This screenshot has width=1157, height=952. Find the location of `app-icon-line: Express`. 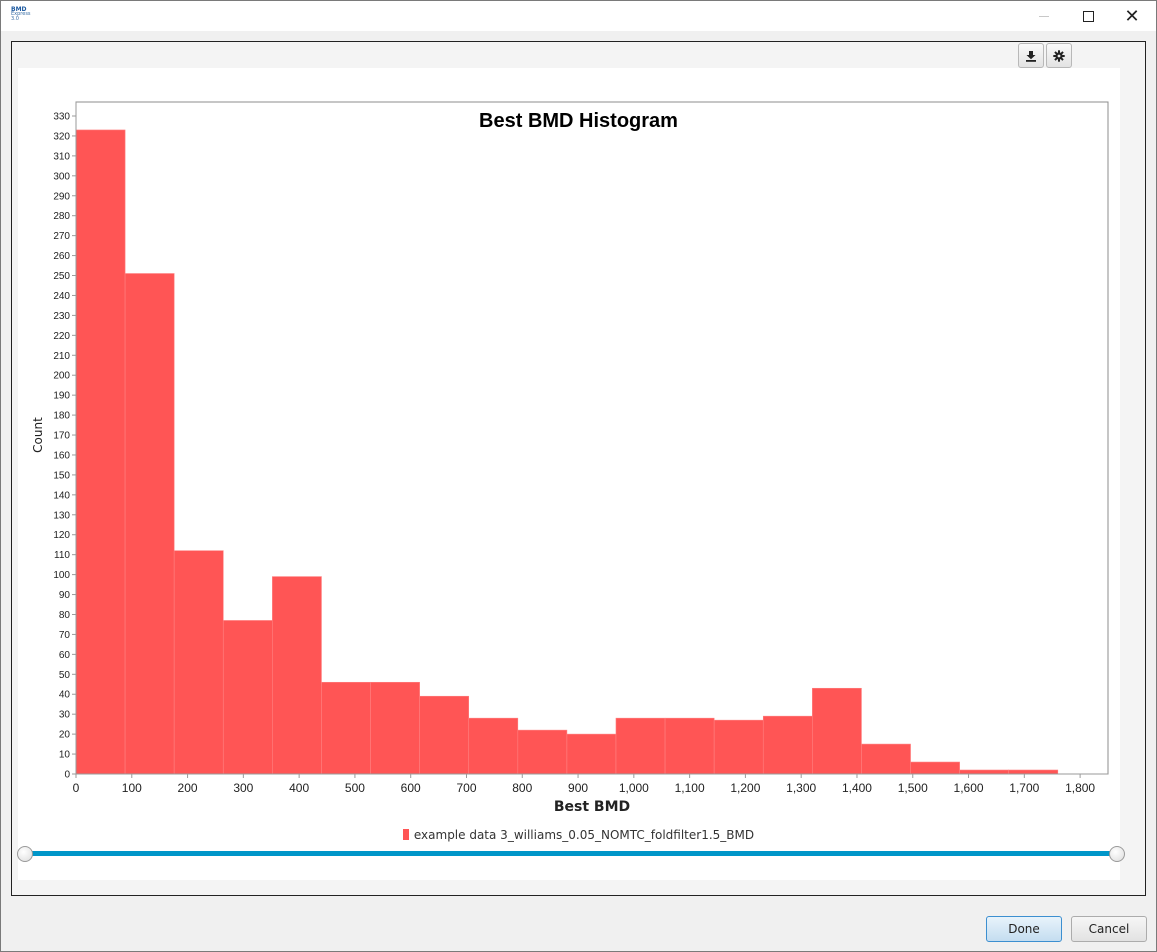

app-icon-line: Express is located at coordinates (21, 14).